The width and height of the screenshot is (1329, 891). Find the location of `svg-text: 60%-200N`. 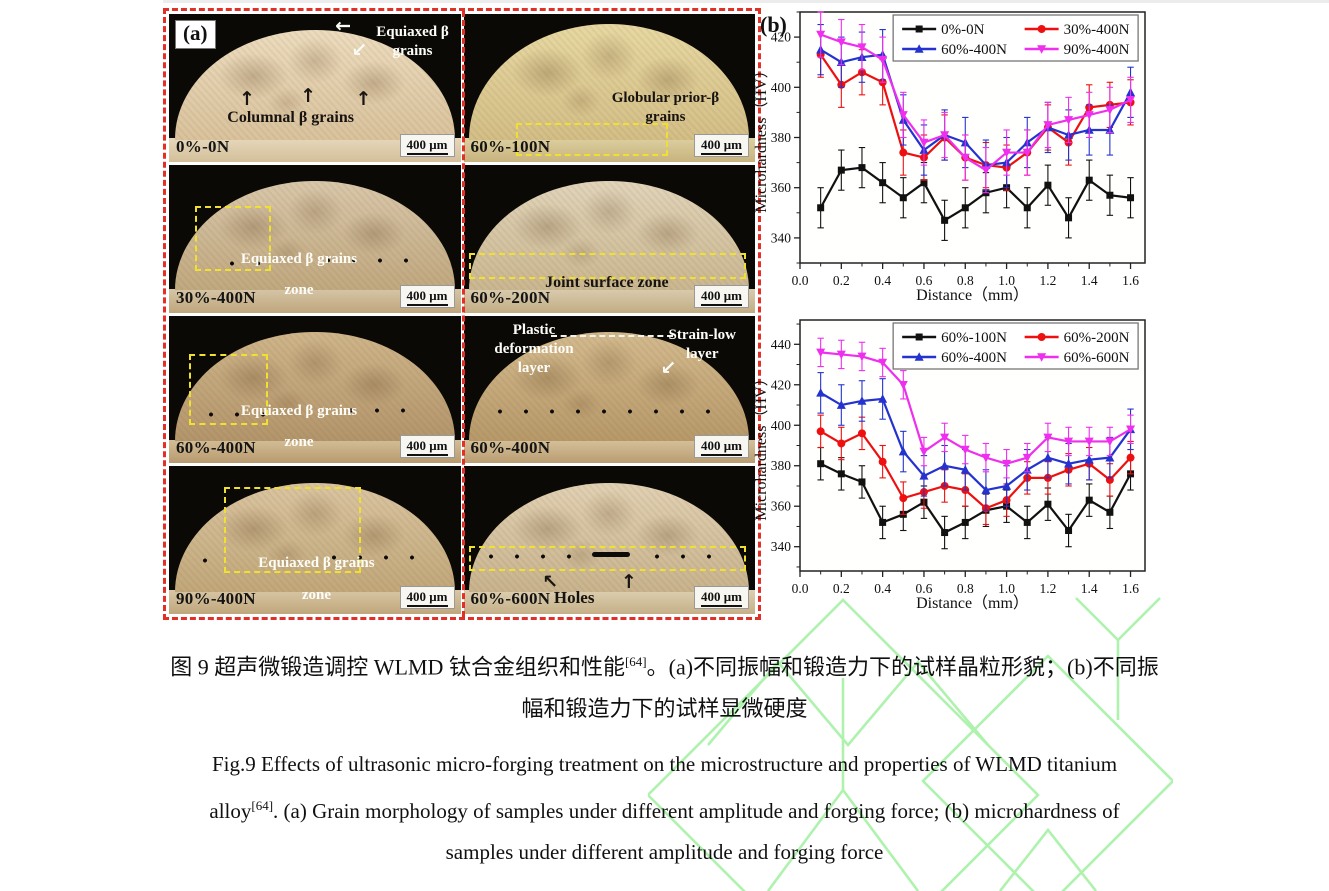

svg-text: 60%-200N is located at coordinates (1097, 338).